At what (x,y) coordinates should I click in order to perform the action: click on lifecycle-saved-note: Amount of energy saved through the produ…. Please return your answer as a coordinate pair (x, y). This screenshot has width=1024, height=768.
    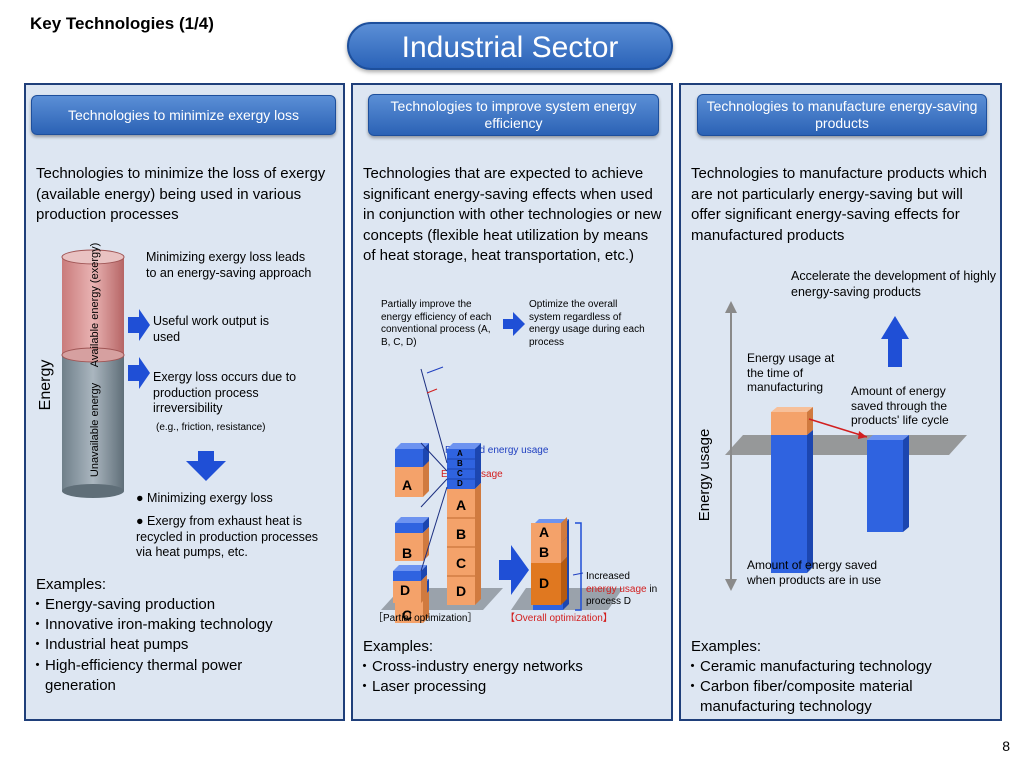
    Looking at the image, I should click on (900, 405).